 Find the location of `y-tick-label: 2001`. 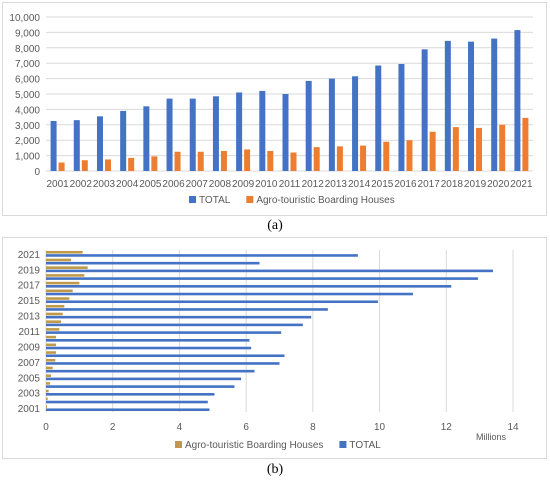

y-tick-label: 2001 is located at coordinates (29, 409).